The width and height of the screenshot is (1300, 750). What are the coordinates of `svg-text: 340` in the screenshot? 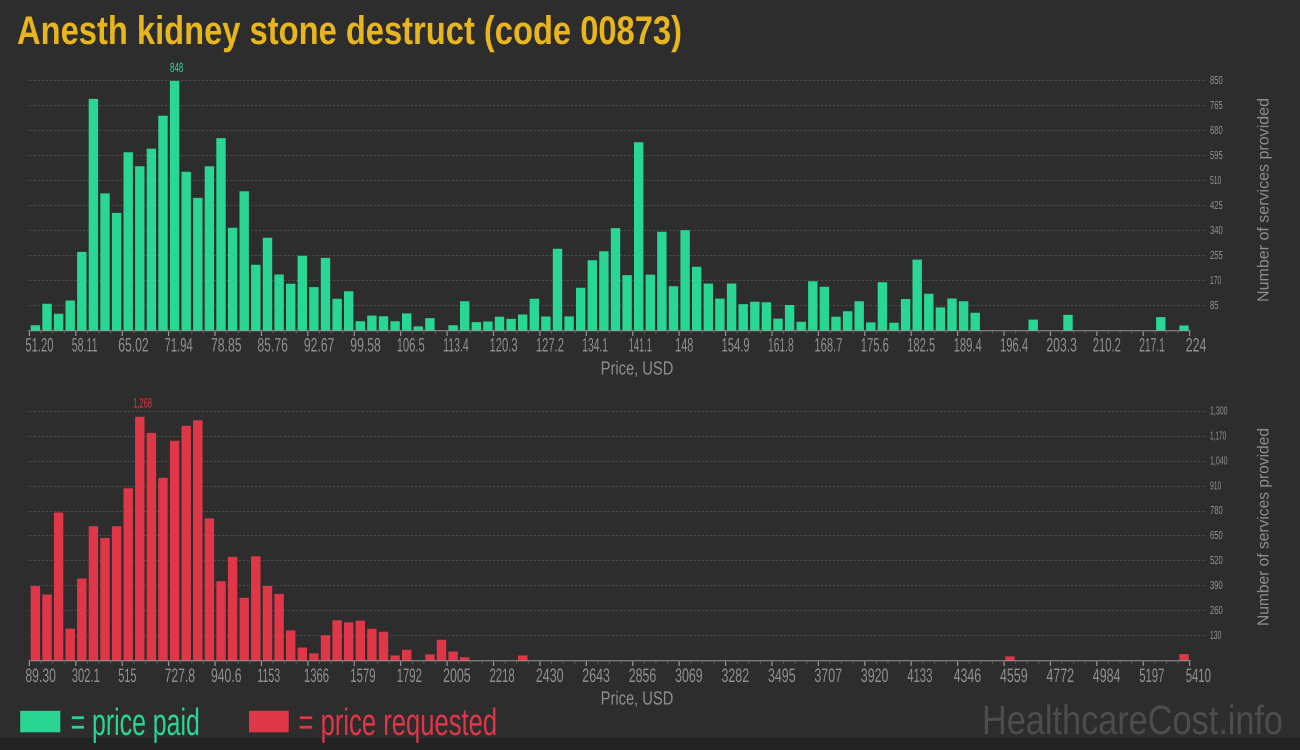 It's located at (1216, 230).